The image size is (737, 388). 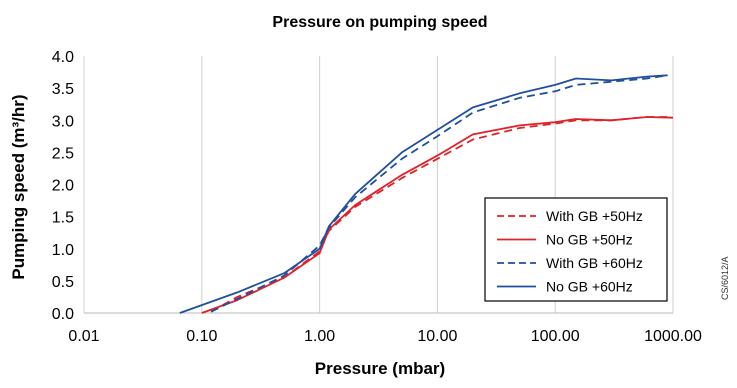 What do you see at coordinates (589, 287) in the screenshot?
I see `legend-label: No GB +60Hz` at bounding box center [589, 287].